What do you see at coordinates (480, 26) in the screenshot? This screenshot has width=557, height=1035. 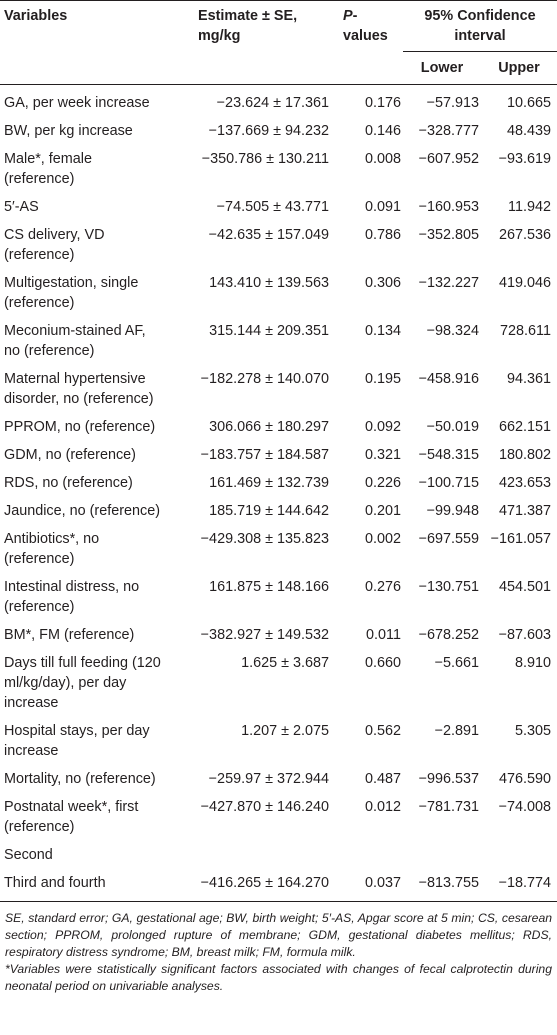 I see `header-ci: 95% Confidence interval` at bounding box center [480, 26].